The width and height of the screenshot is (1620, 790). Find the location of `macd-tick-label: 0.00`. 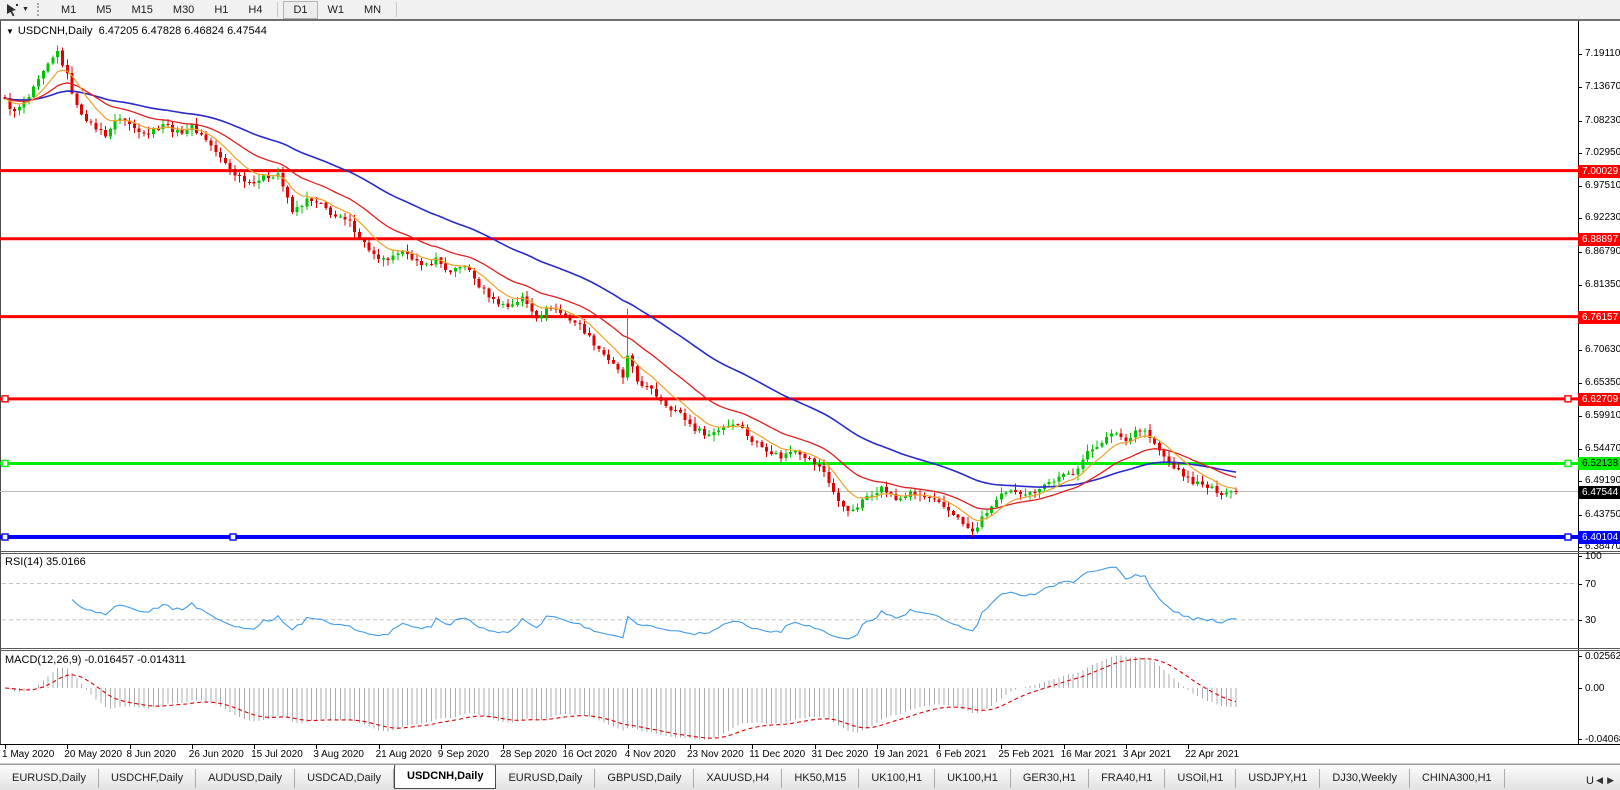

macd-tick-label: 0.00 is located at coordinates (1595, 688).